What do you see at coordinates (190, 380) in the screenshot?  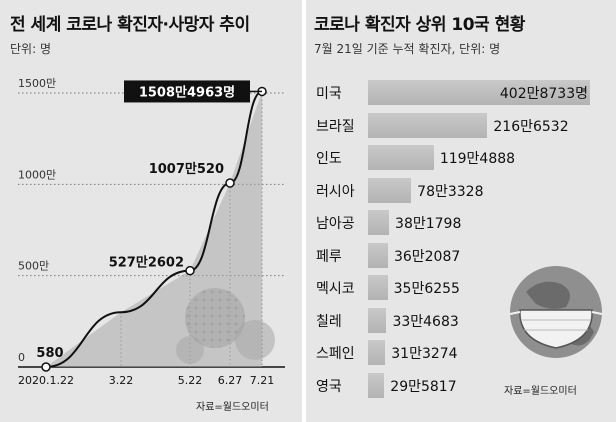 I see `x-tick-label: 5.22` at bounding box center [190, 380].